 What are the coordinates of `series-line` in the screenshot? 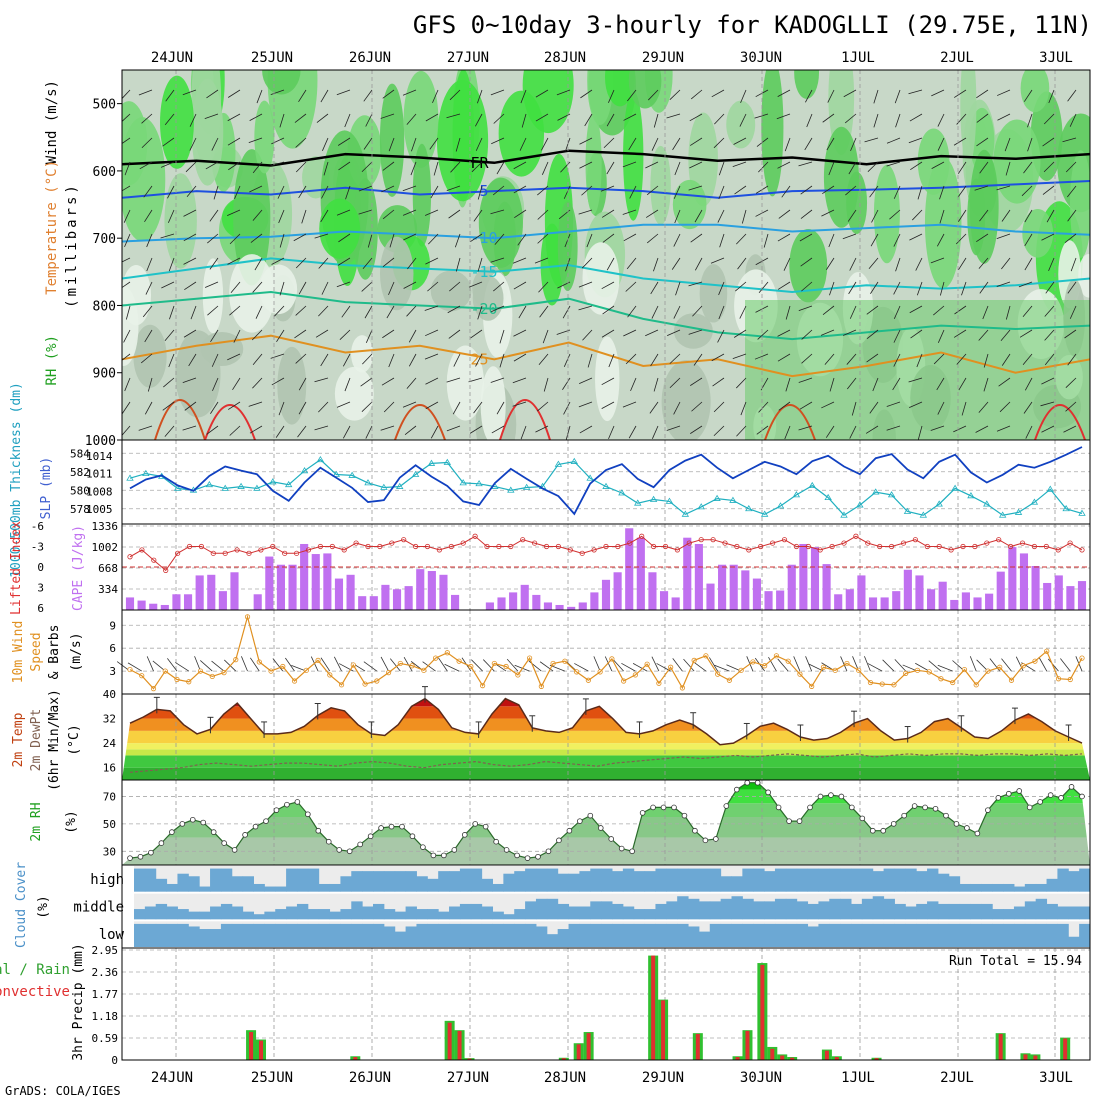 It's located at (606, 763).